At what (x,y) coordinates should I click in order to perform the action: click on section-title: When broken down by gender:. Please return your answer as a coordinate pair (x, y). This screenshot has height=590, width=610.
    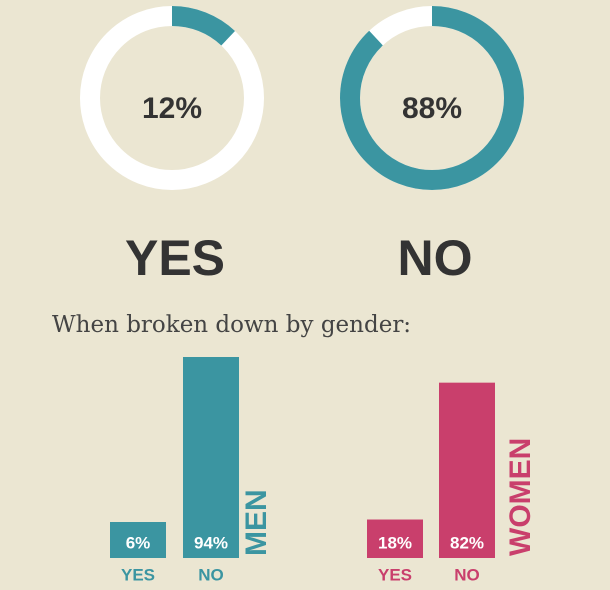
    Looking at the image, I should click on (231, 325).